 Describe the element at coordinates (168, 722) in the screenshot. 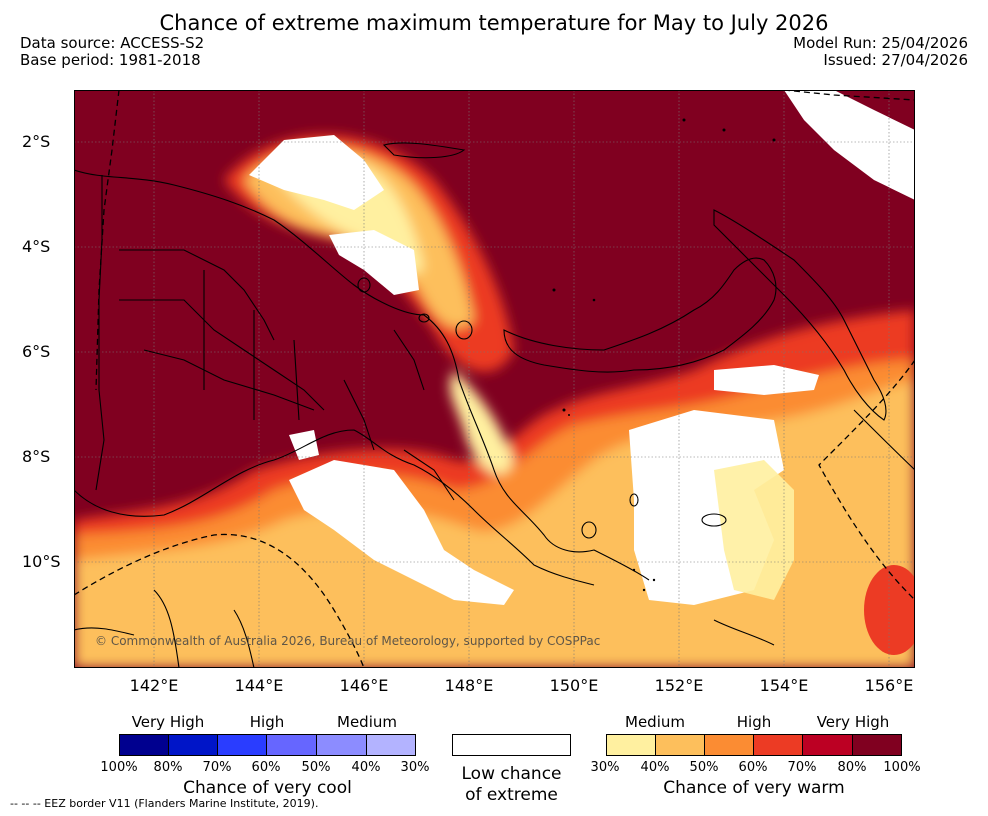

I see `cool-header-very-high: Very High` at that location.